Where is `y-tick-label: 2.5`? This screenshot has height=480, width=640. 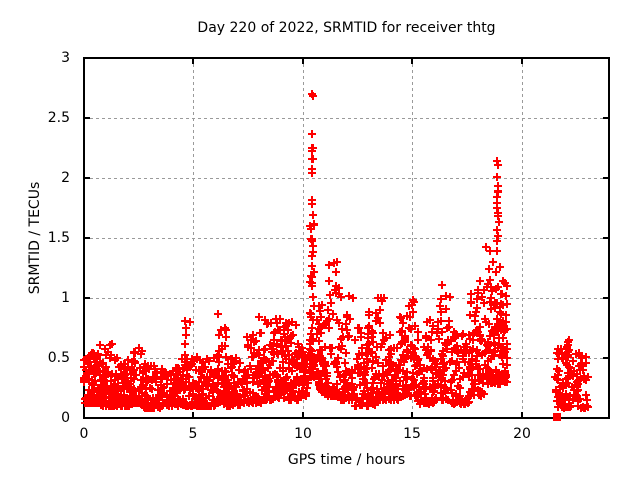 y-tick-label: 2.5 is located at coordinates (58, 118).